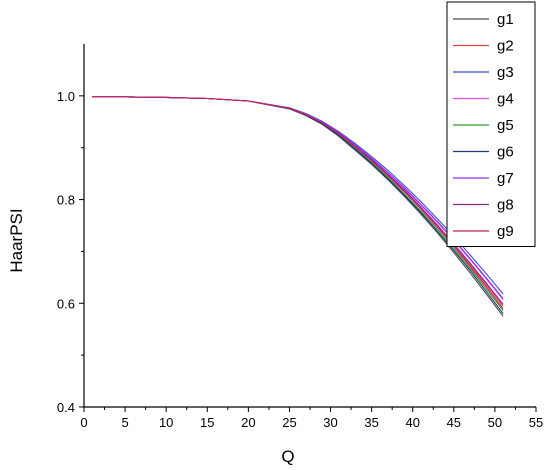 This screenshot has width=550, height=470. I want to click on legend-label-g2: g2, so click(505, 46).